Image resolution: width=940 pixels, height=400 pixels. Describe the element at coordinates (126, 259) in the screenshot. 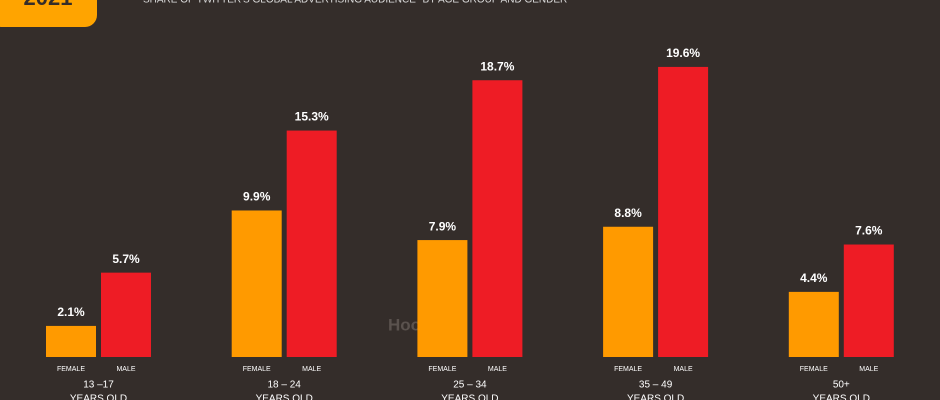

I see `value-label: 5.7%` at that location.